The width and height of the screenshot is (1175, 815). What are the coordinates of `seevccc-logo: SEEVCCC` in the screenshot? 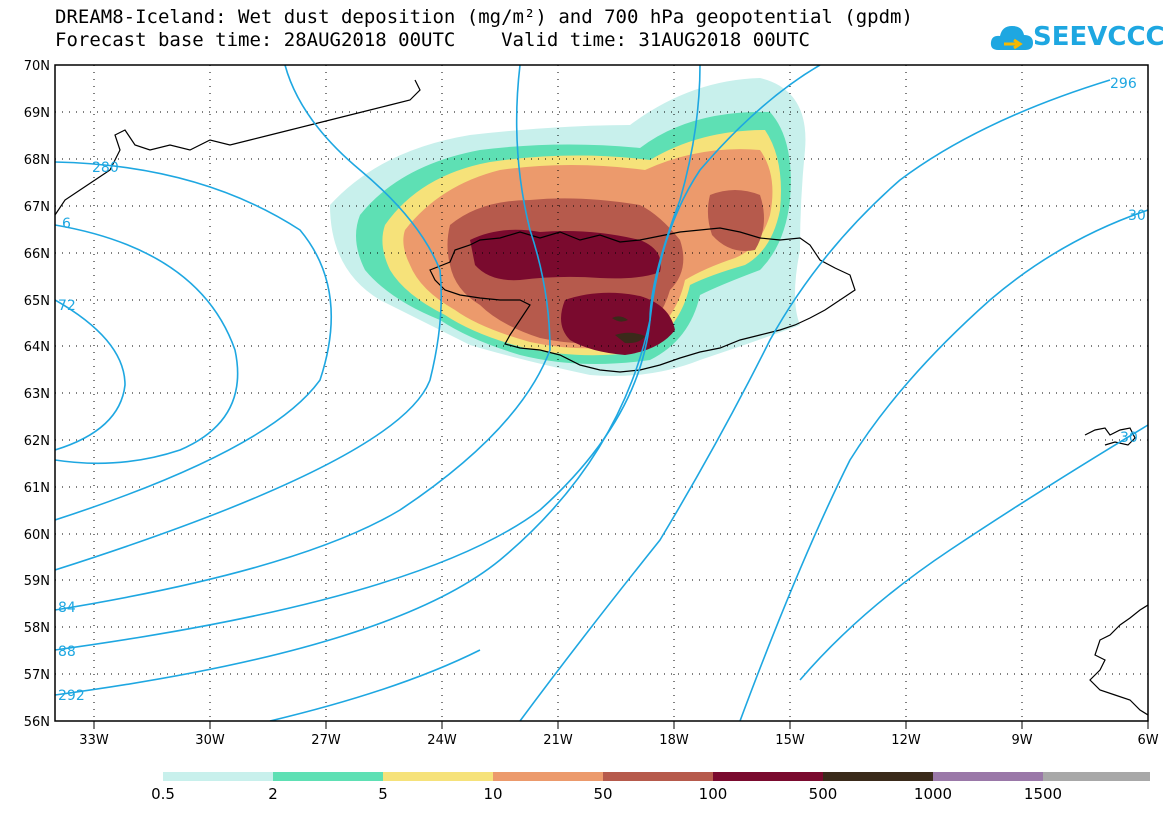 It's located at (1077, 38).